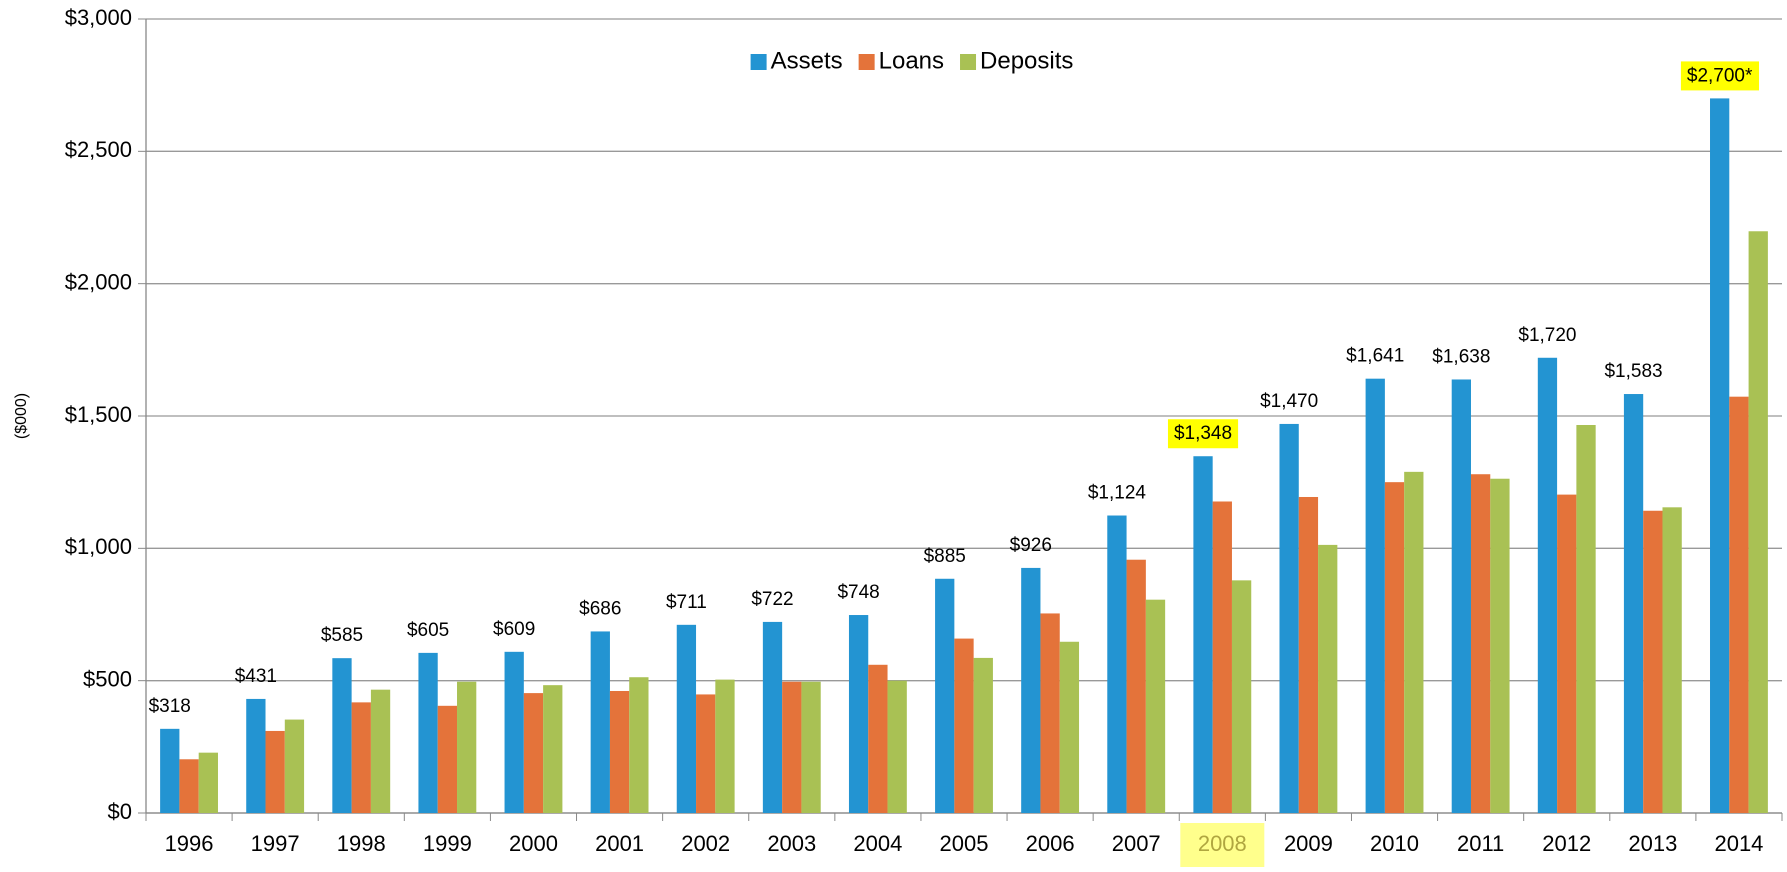 The image size is (1787, 872). Describe the element at coordinates (533, 843) in the screenshot. I see `x-tick-label: 2000` at that location.